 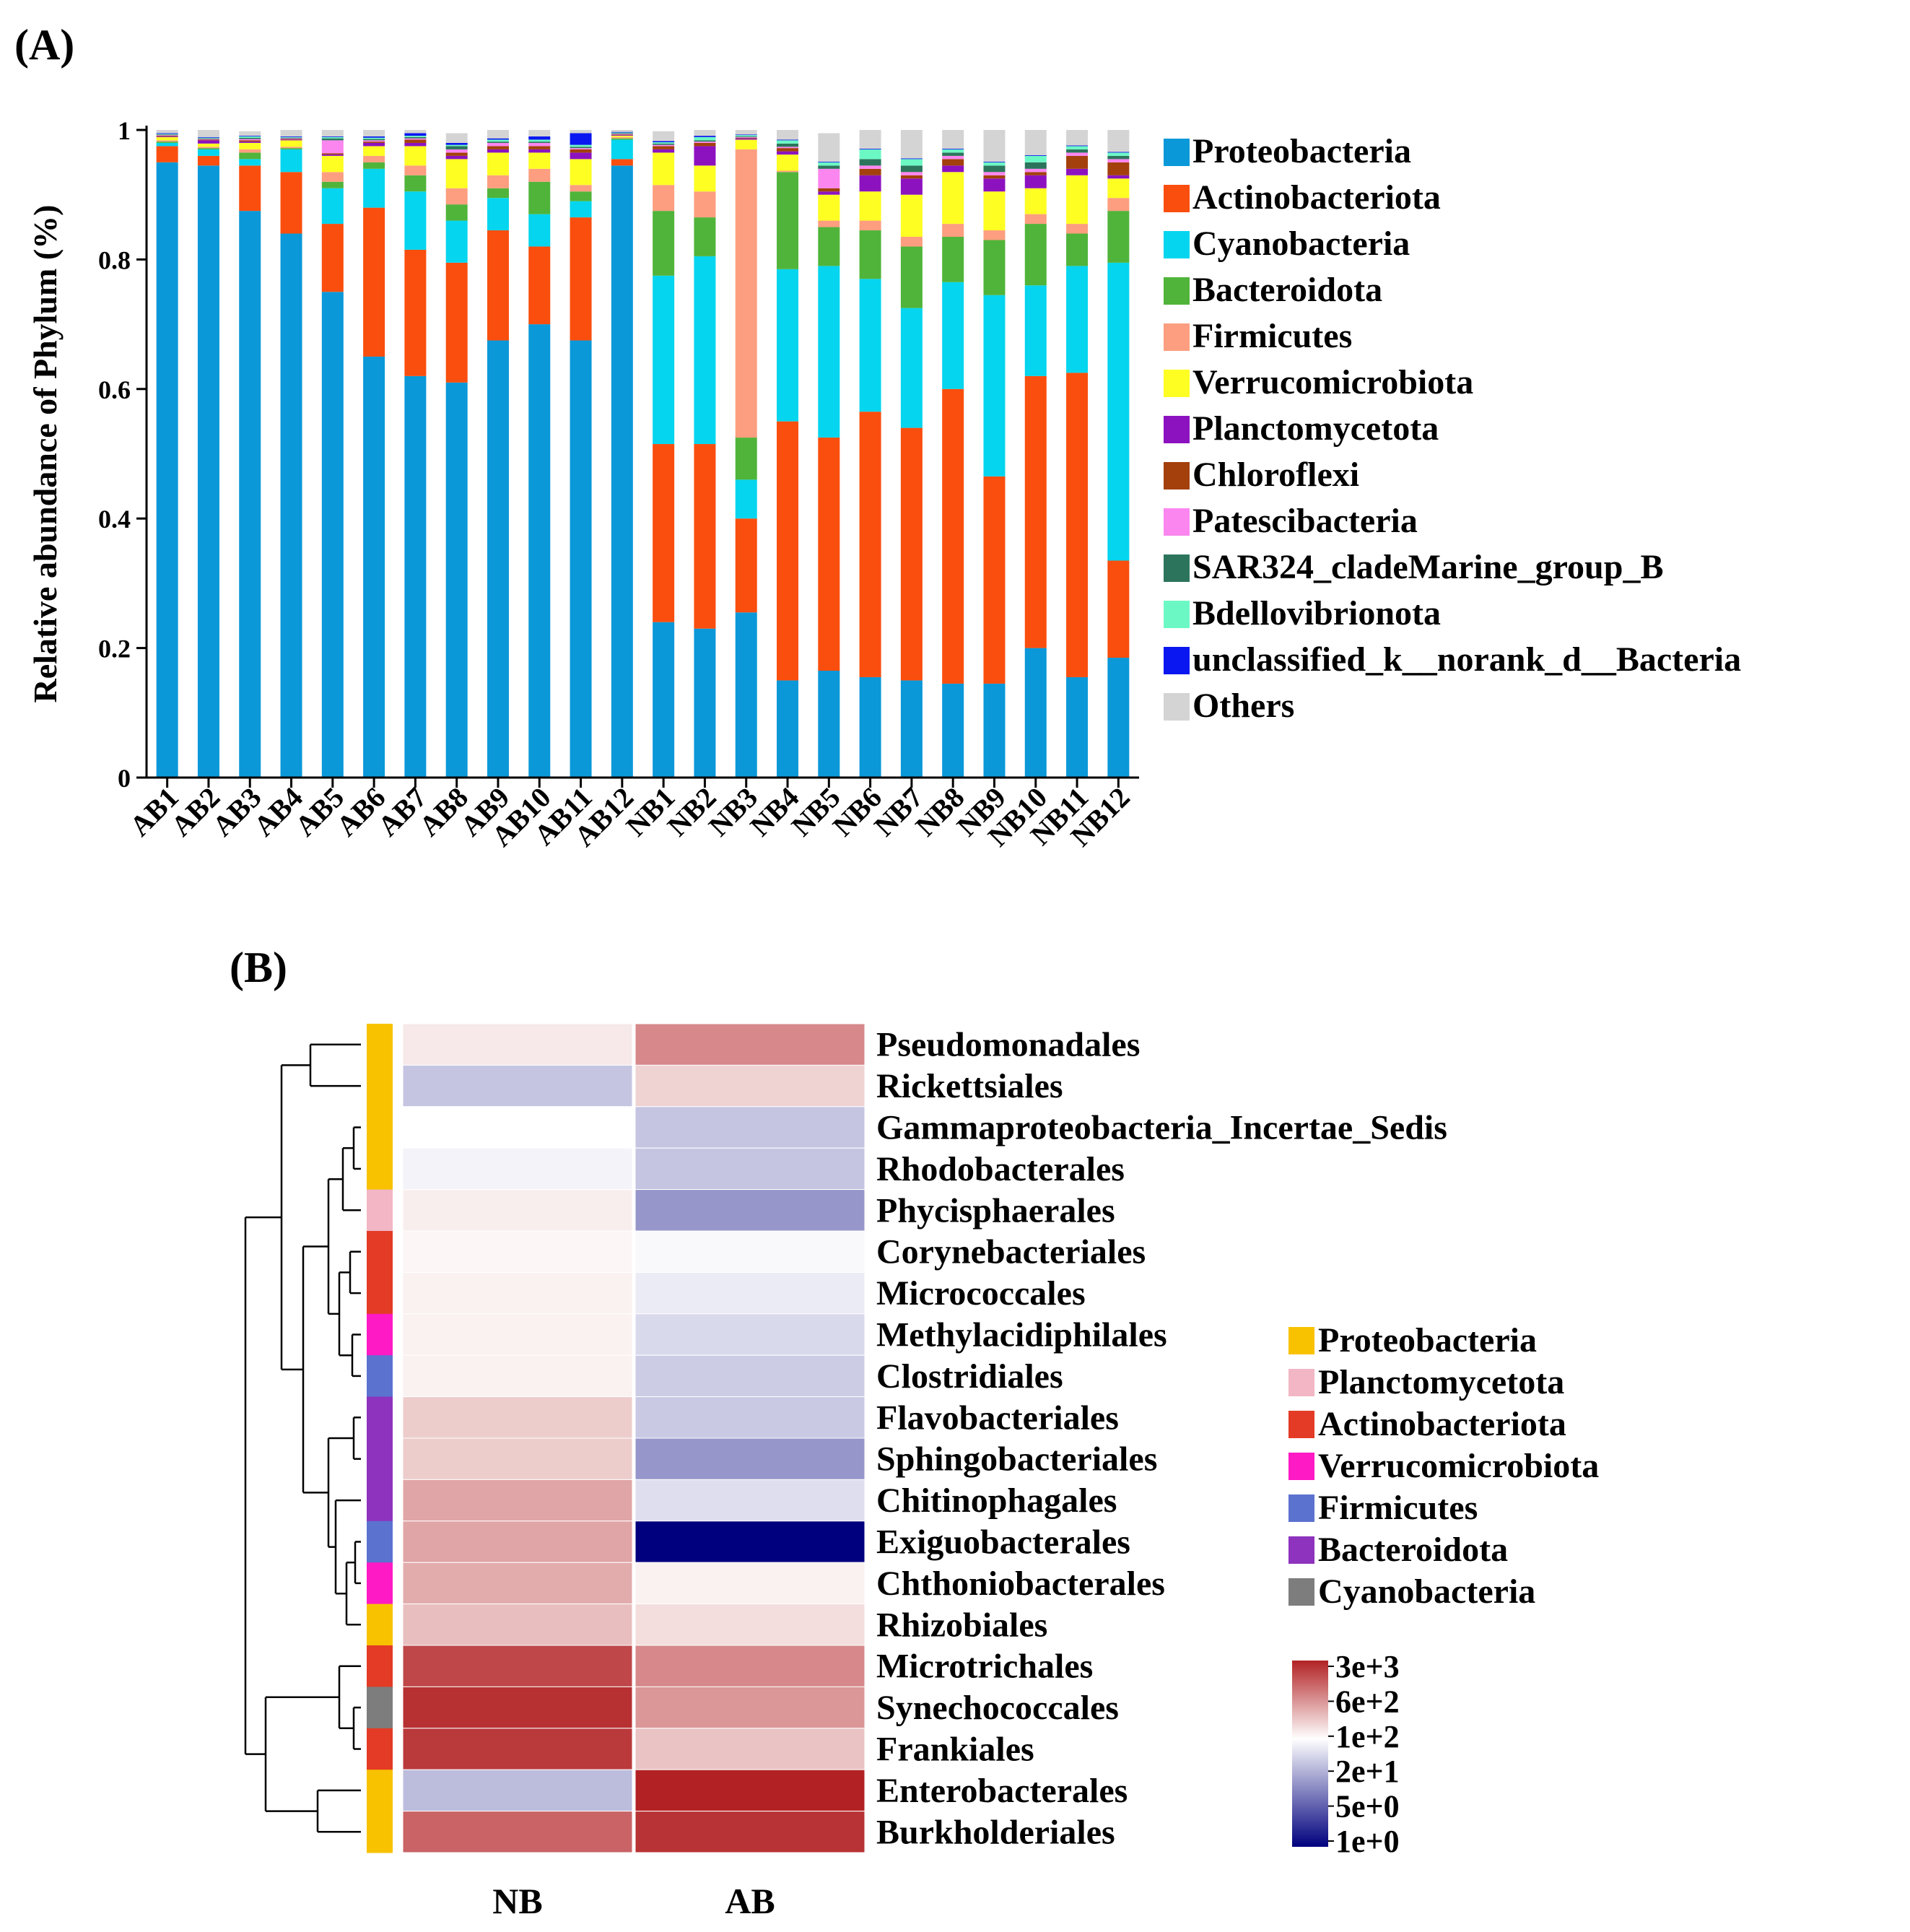 I want to click on cell-synechococcales-ab, so click(x=750, y=1707).